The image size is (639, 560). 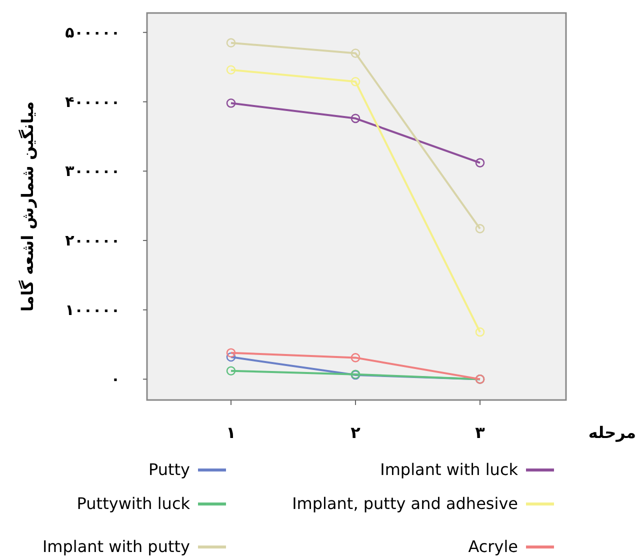 What do you see at coordinates (231, 432) in the screenshot?
I see `x-tick-label: ۱` at bounding box center [231, 432].